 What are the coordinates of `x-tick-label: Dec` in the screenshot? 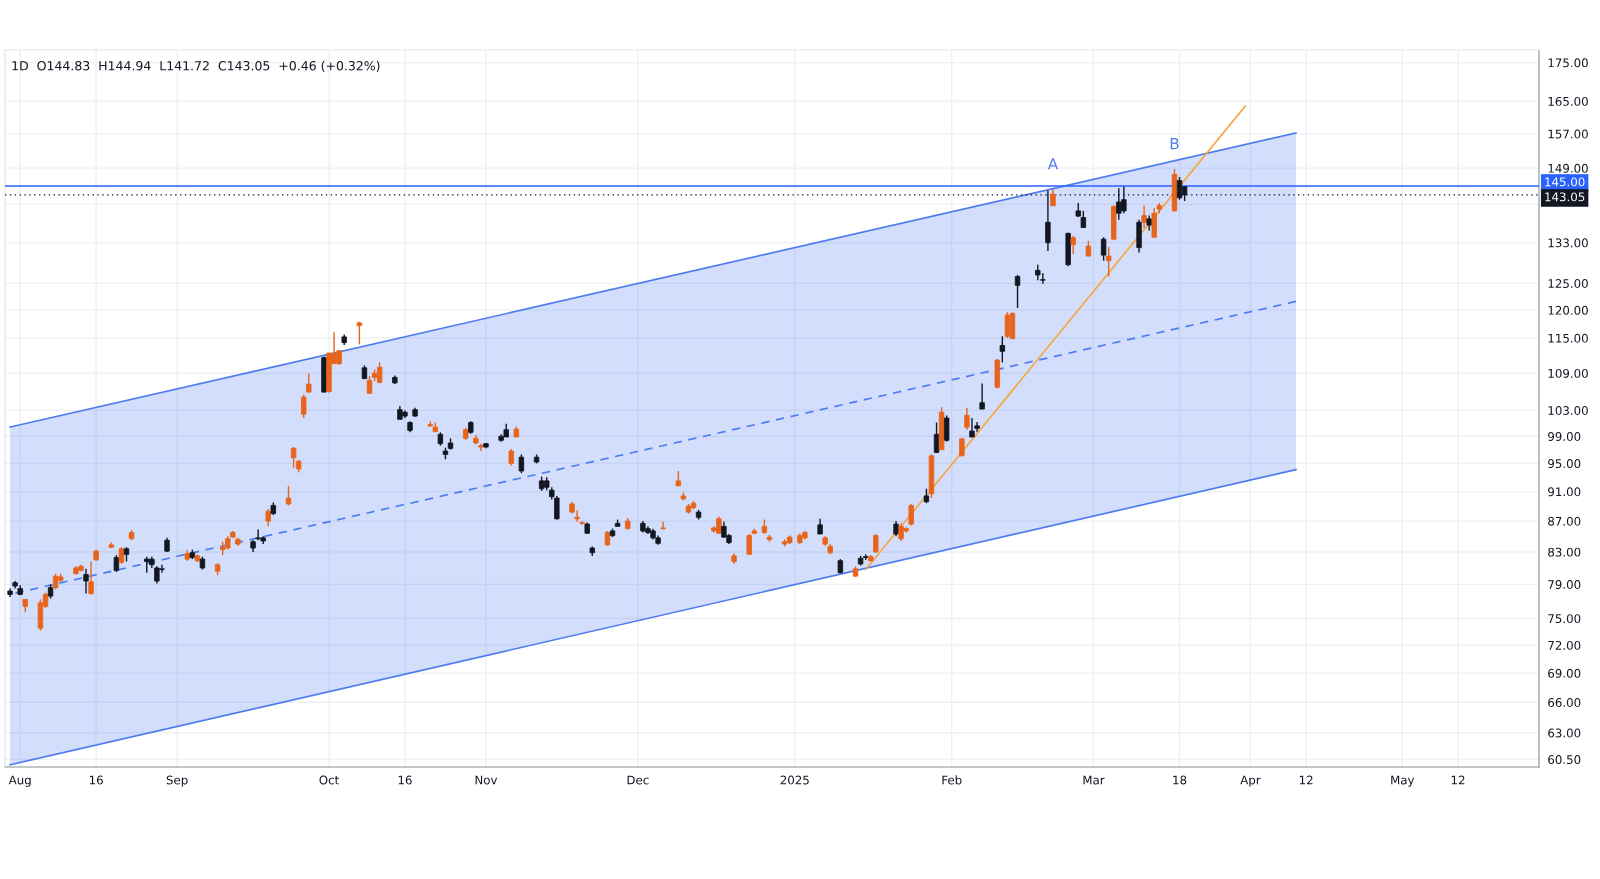 It's located at (638, 780).